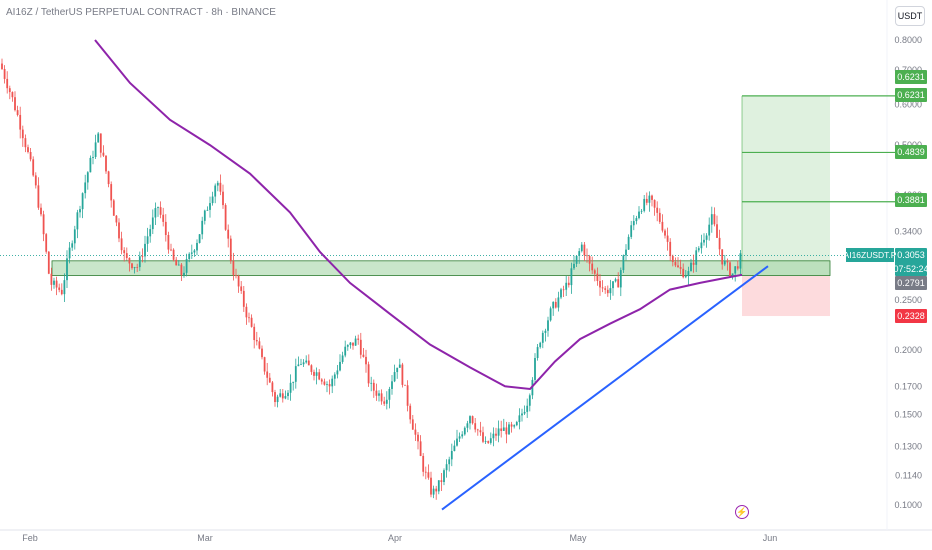 This screenshot has height=550, width=932. What do you see at coordinates (911, 200) in the screenshot?
I see `target-price-label: 0.3881` at bounding box center [911, 200].